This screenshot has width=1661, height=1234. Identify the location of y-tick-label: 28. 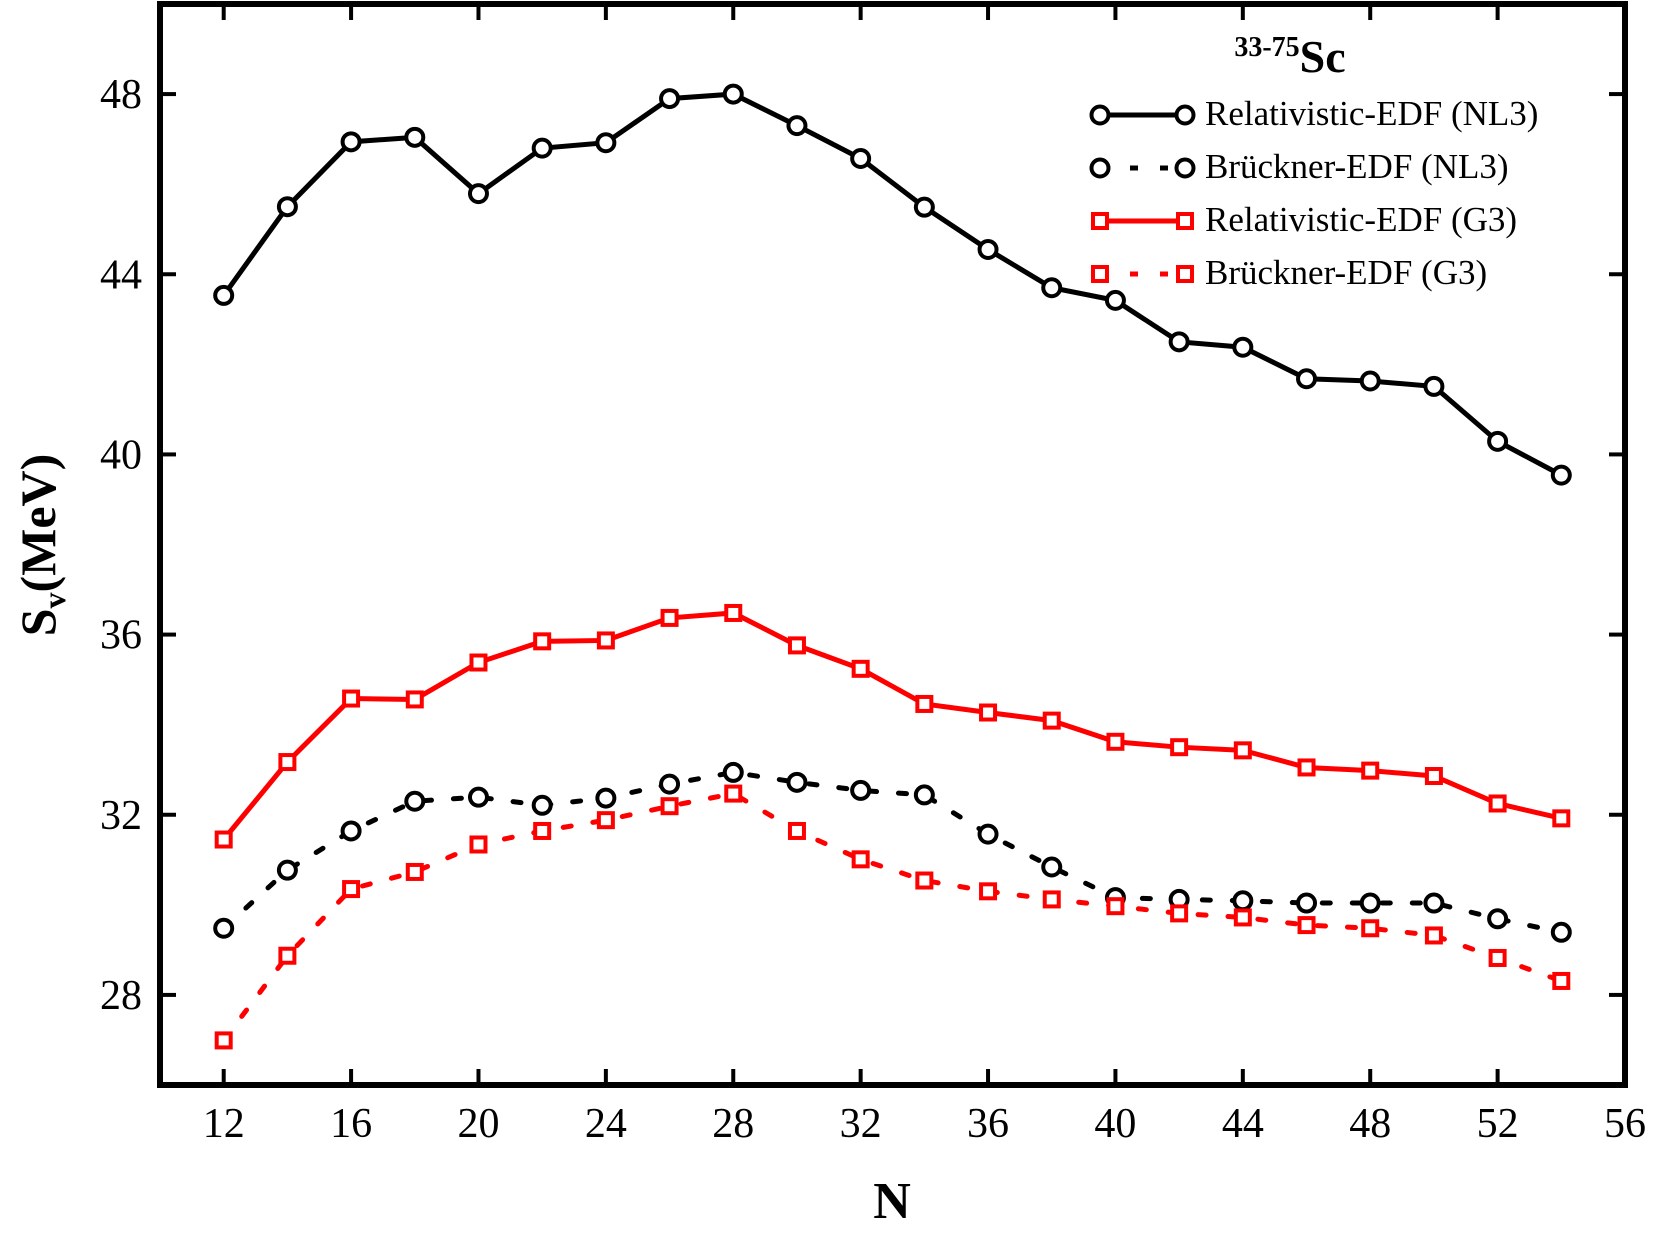
(121, 996).